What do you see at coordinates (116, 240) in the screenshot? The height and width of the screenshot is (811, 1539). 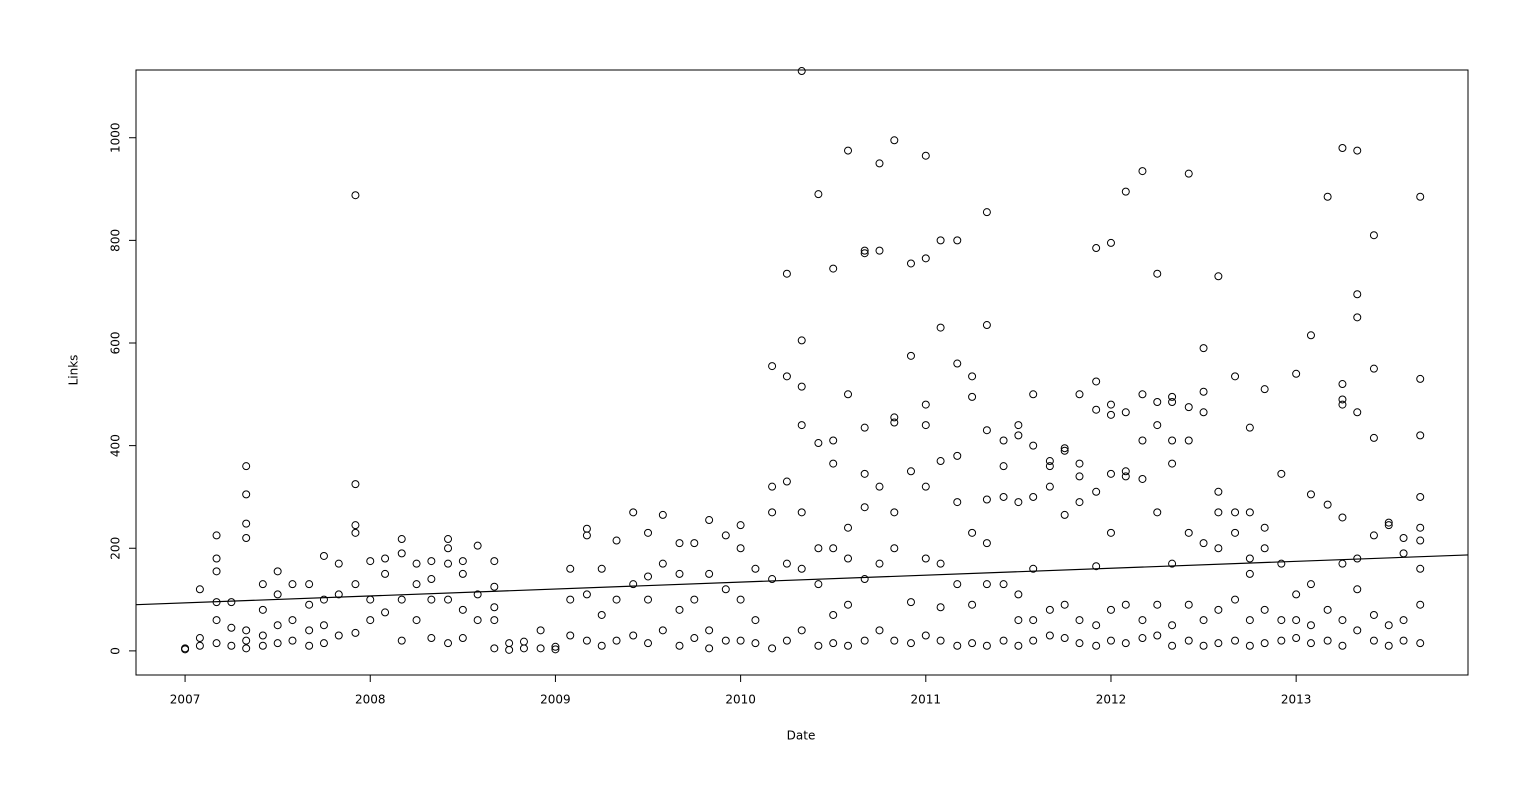 I see `y-tick-label: 800` at bounding box center [116, 240].